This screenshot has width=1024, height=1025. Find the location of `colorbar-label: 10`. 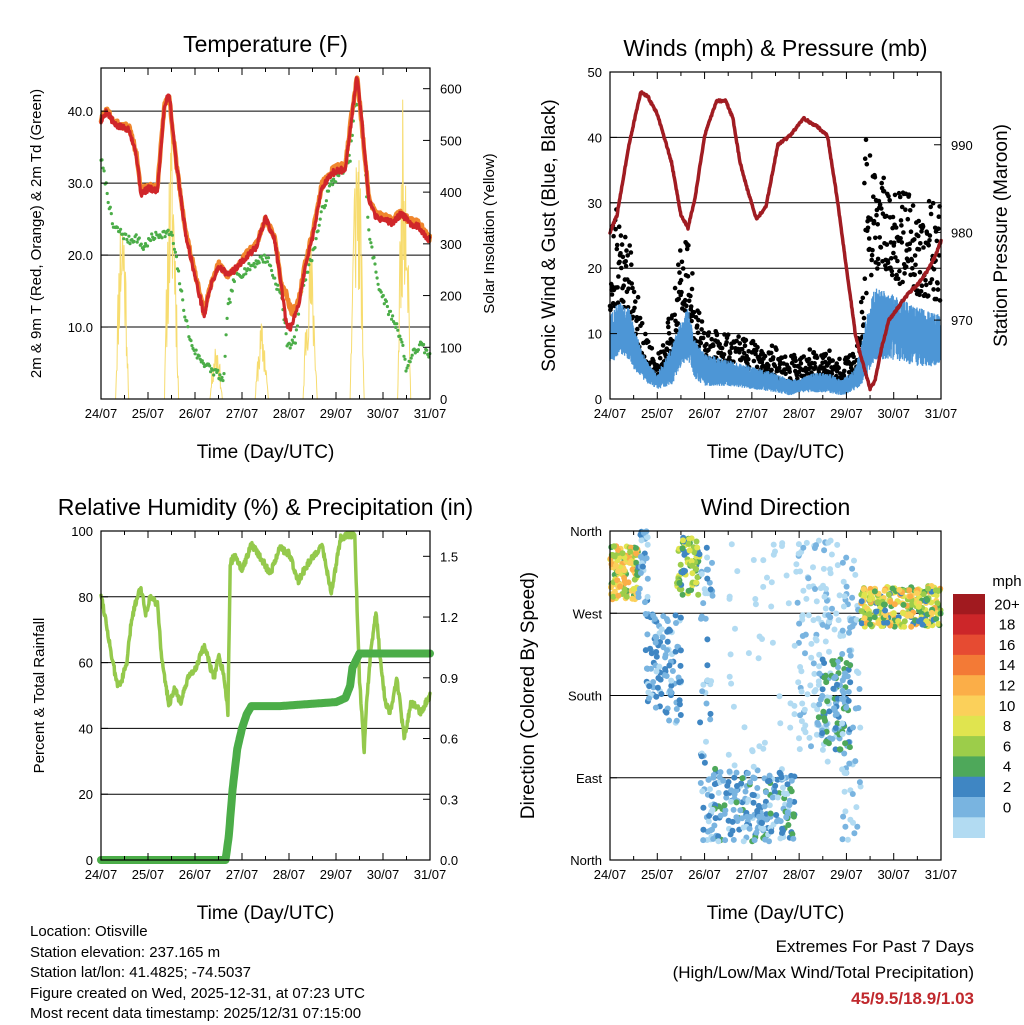

colorbar-label: 10 is located at coordinates (1007, 706).